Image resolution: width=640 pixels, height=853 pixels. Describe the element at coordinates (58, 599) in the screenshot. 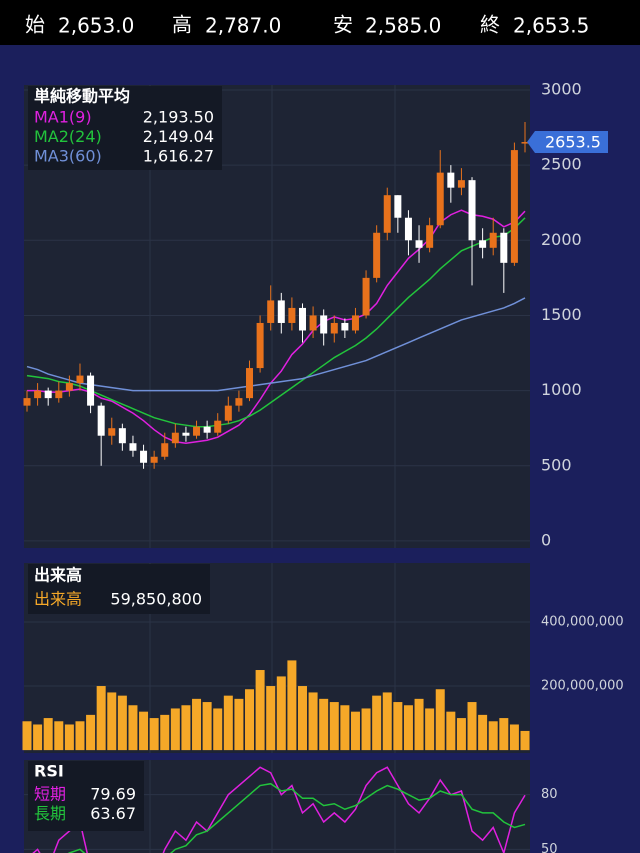

I see `legend-name: 出来高` at that location.